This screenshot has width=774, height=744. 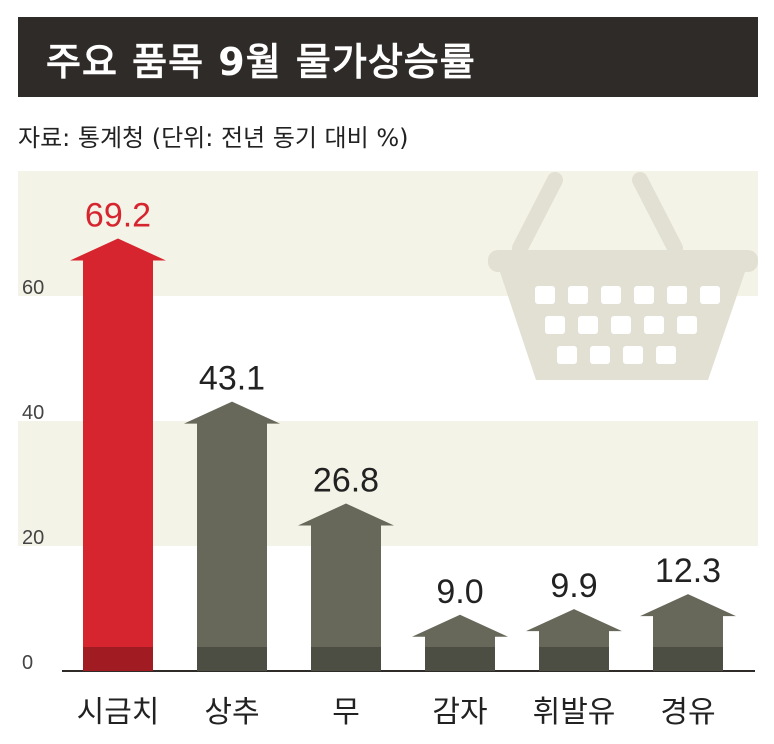 What do you see at coordinates (33, 538) in the screenshot?
I see `y-tick-label: 20` at bounding box center [33, 538].